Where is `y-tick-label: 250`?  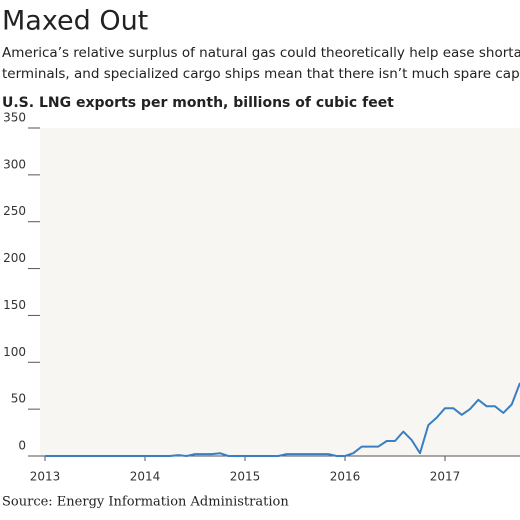 y-tick-label: 250 is located at coordinates (14, 211).